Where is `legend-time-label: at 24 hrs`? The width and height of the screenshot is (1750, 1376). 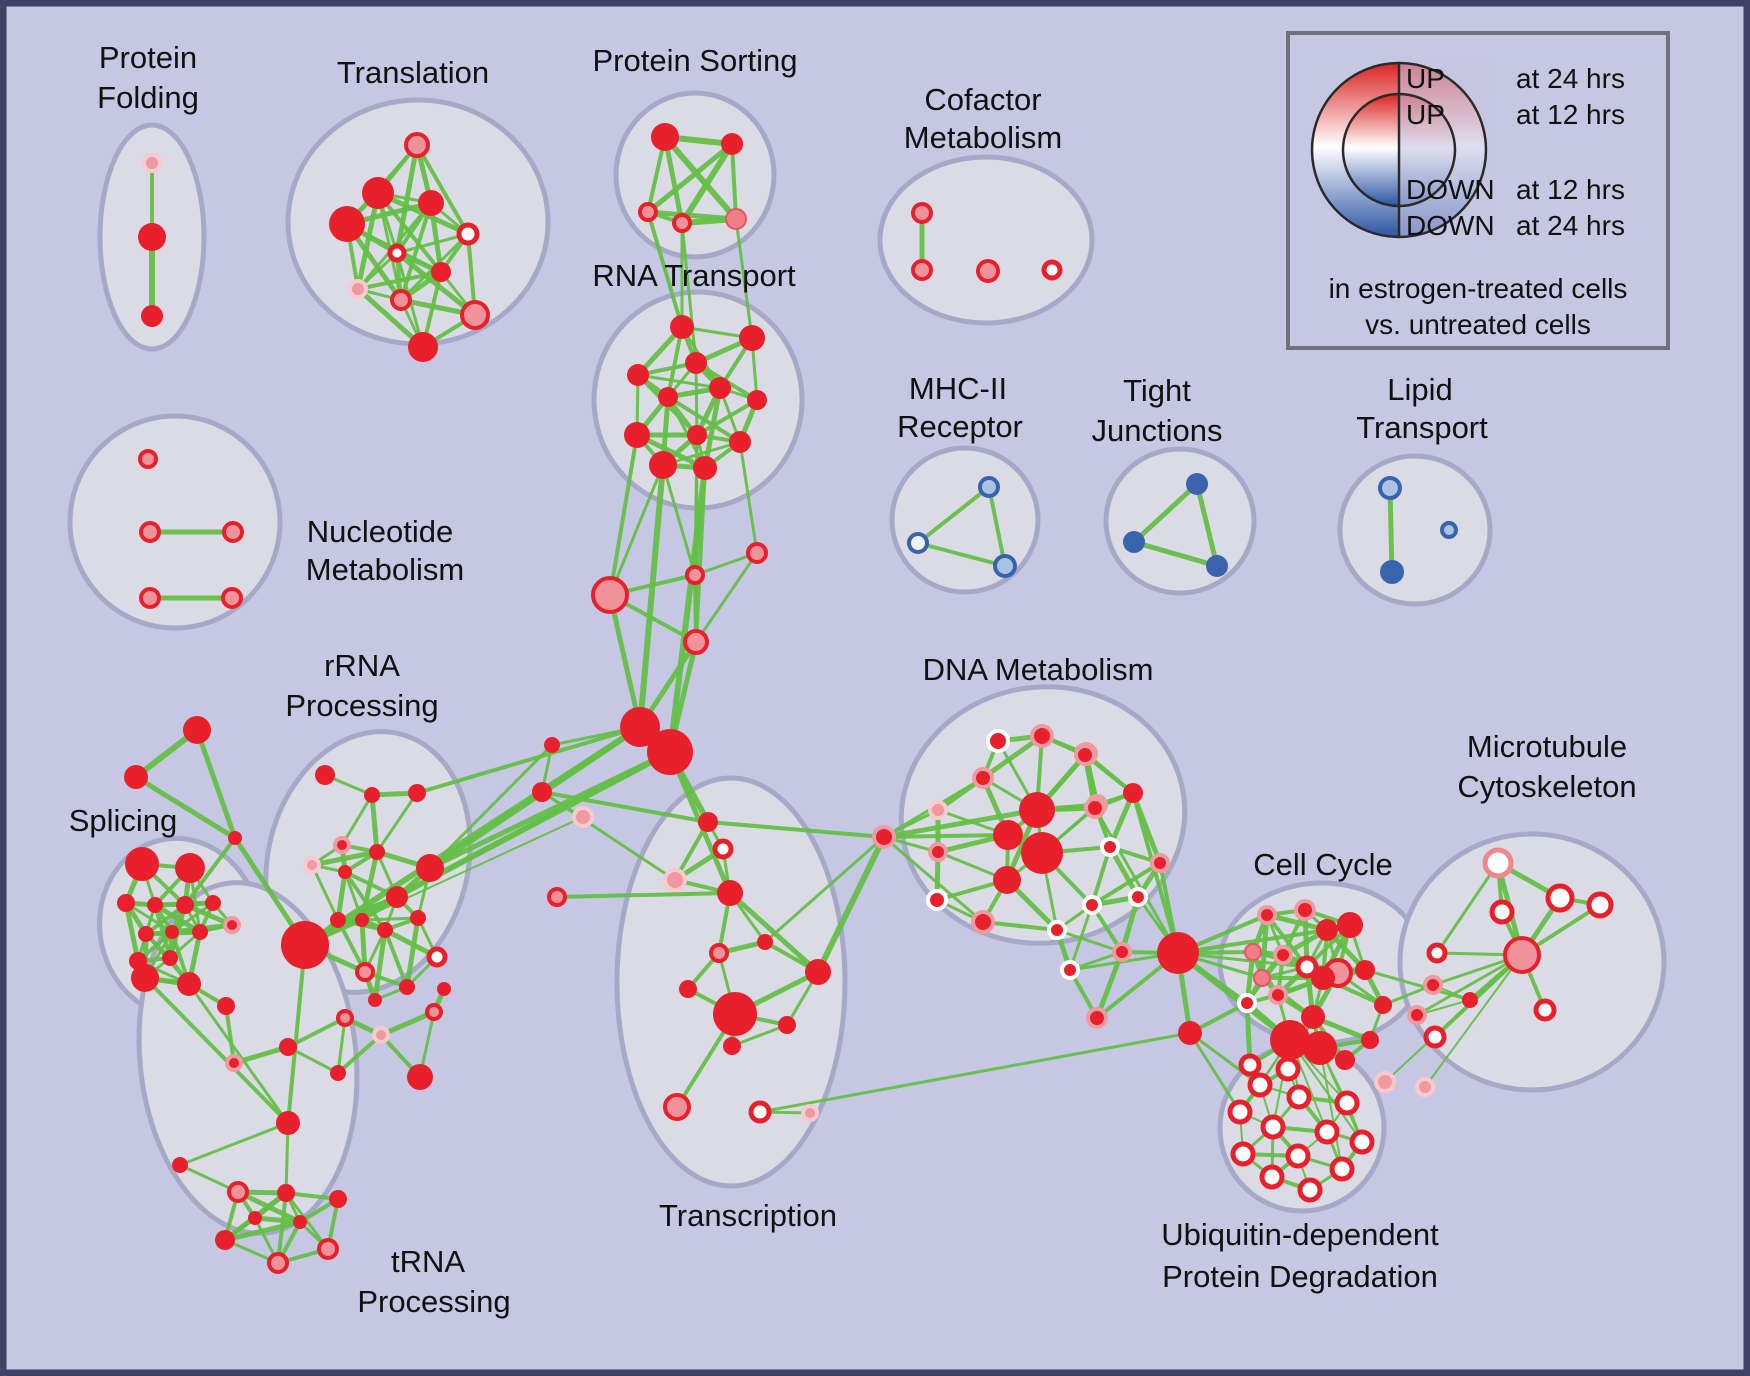 legend-time-label: at 24 hrs is located at coordinates (1570, 225).